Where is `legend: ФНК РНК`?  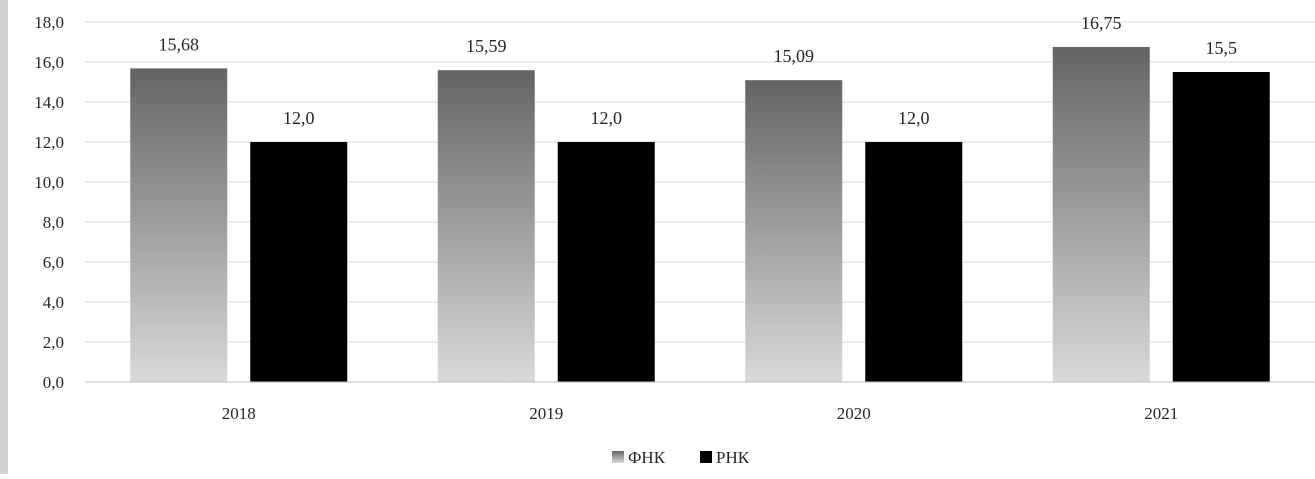
legend: ФНК РНК is located at coordinates (681, 457).